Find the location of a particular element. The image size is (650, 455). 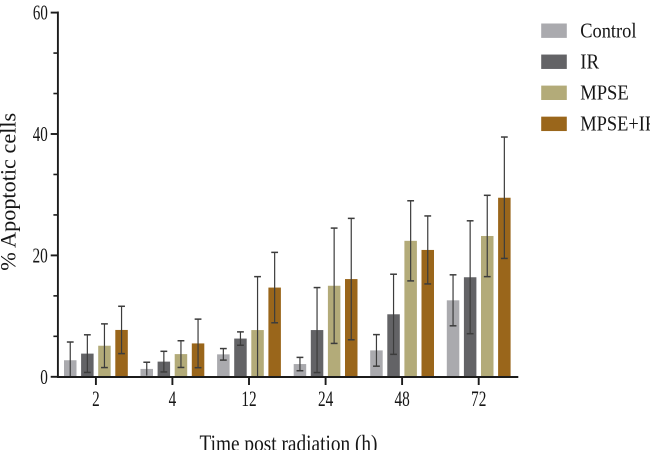

svg-text: MPSE+IR is located at coordinates (615, 124).